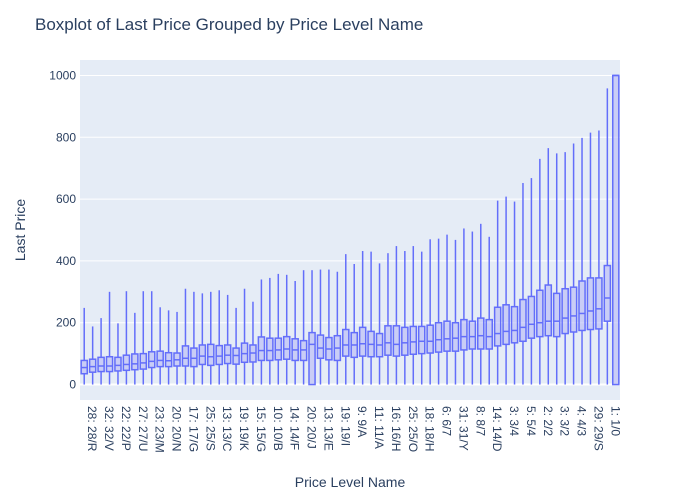  Describe the element at coordinates (143, 428) in the screenshot. I see `x-tick-label: 27: 27/U` at that location.